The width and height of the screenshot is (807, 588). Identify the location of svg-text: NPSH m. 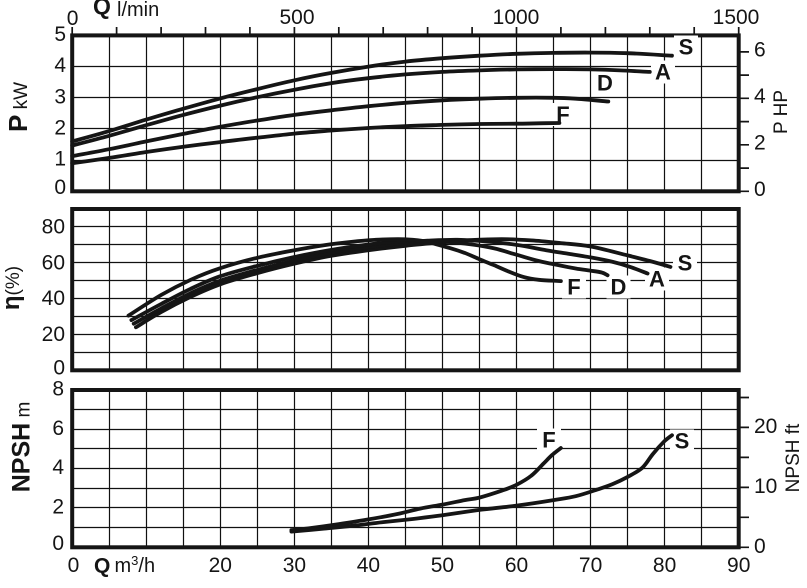
(22, 447).